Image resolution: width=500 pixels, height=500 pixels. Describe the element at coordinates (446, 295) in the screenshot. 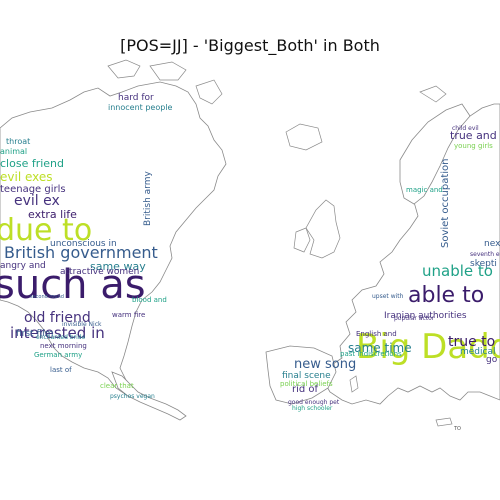

I see `word-able-to: able to` at that location.